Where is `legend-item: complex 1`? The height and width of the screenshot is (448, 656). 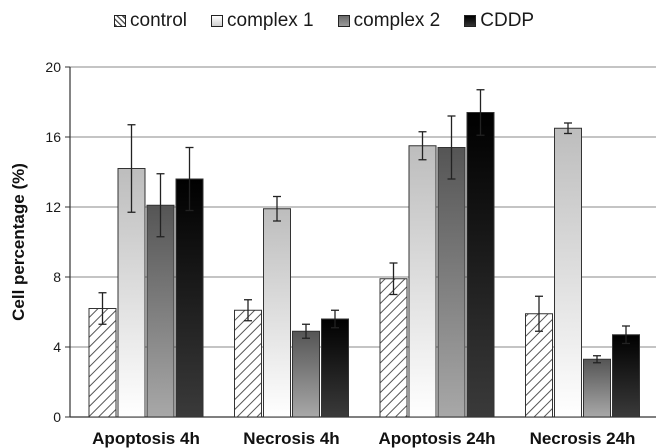
legend-item: complex 1 is located at coordinates (262, 21).